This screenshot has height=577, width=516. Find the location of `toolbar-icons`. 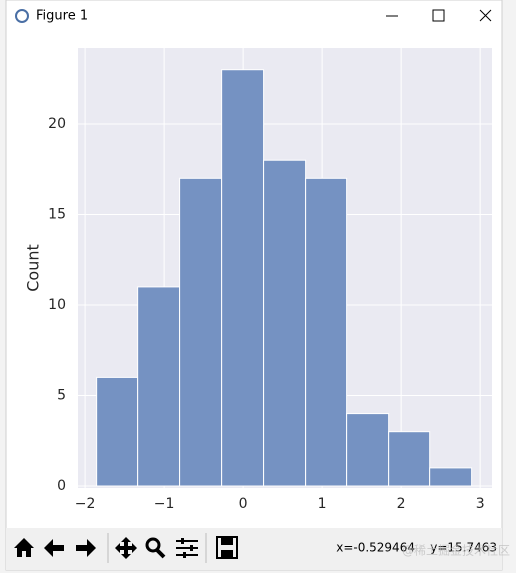

toolbar-icons is located at coordinates (126, 547).